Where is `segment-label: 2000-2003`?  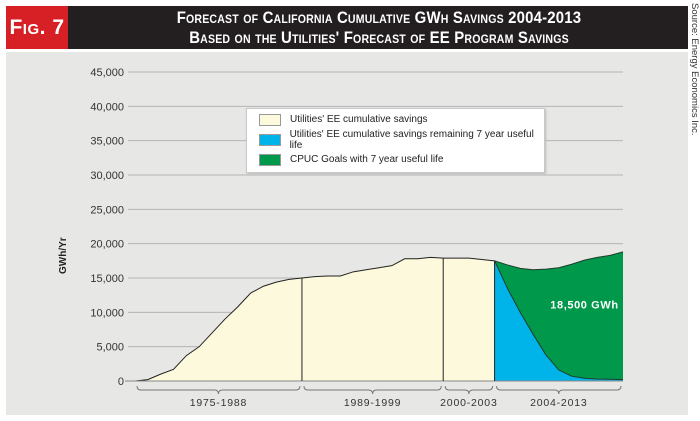 segment-label: 2000-2003 is located at coordinates (468, 403).